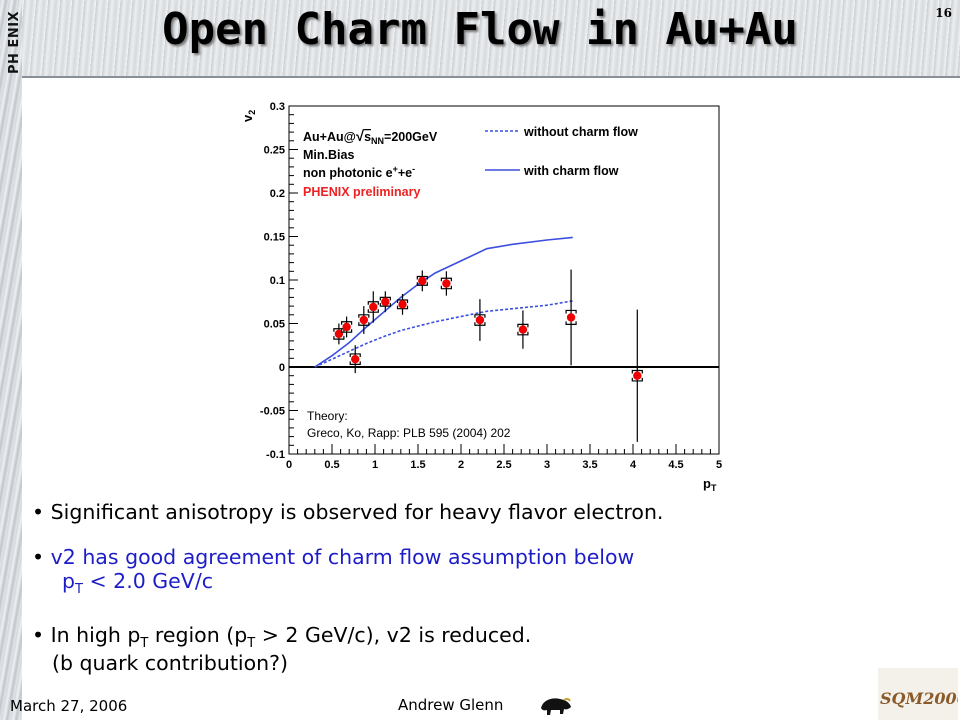 The height and width of the screenshot is (720, 960). I want to click on sqm2006-logo: SQM2006, so click(918, 694).